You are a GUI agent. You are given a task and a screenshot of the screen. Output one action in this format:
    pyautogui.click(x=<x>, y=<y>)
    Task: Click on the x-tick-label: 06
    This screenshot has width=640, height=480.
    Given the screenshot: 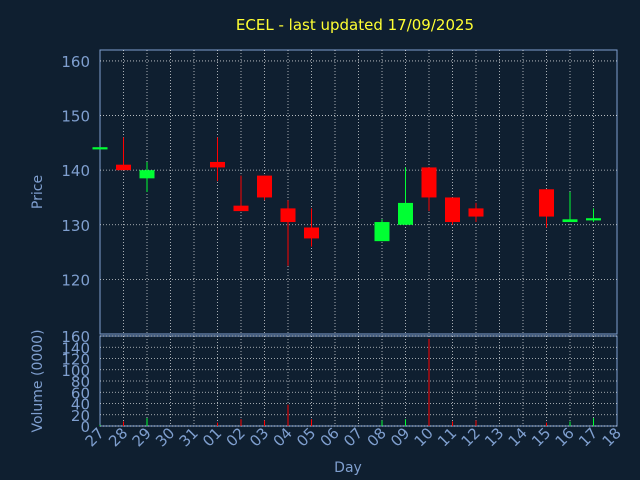 What is the action you would take?
    pyautogui.click(x=330, y=437)
    